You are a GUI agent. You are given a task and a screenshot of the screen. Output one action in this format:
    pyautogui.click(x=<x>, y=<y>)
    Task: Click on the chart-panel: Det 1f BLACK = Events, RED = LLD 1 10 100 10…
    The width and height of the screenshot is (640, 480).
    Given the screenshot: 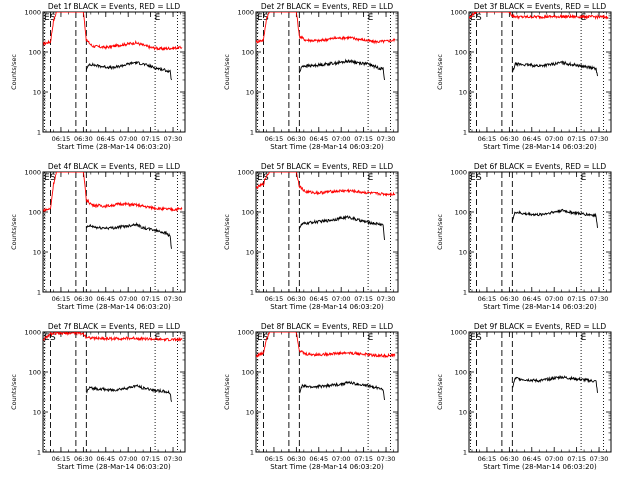 What is the action you would take?
    pyautogui.click(x=98, y=76)
    